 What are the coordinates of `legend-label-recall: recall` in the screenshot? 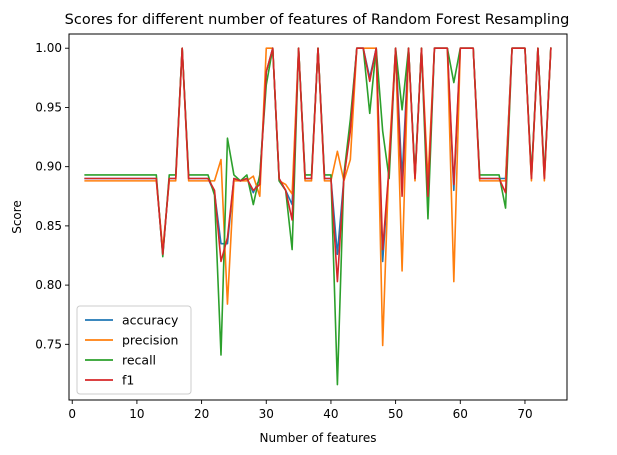 It's located at (139, 360).